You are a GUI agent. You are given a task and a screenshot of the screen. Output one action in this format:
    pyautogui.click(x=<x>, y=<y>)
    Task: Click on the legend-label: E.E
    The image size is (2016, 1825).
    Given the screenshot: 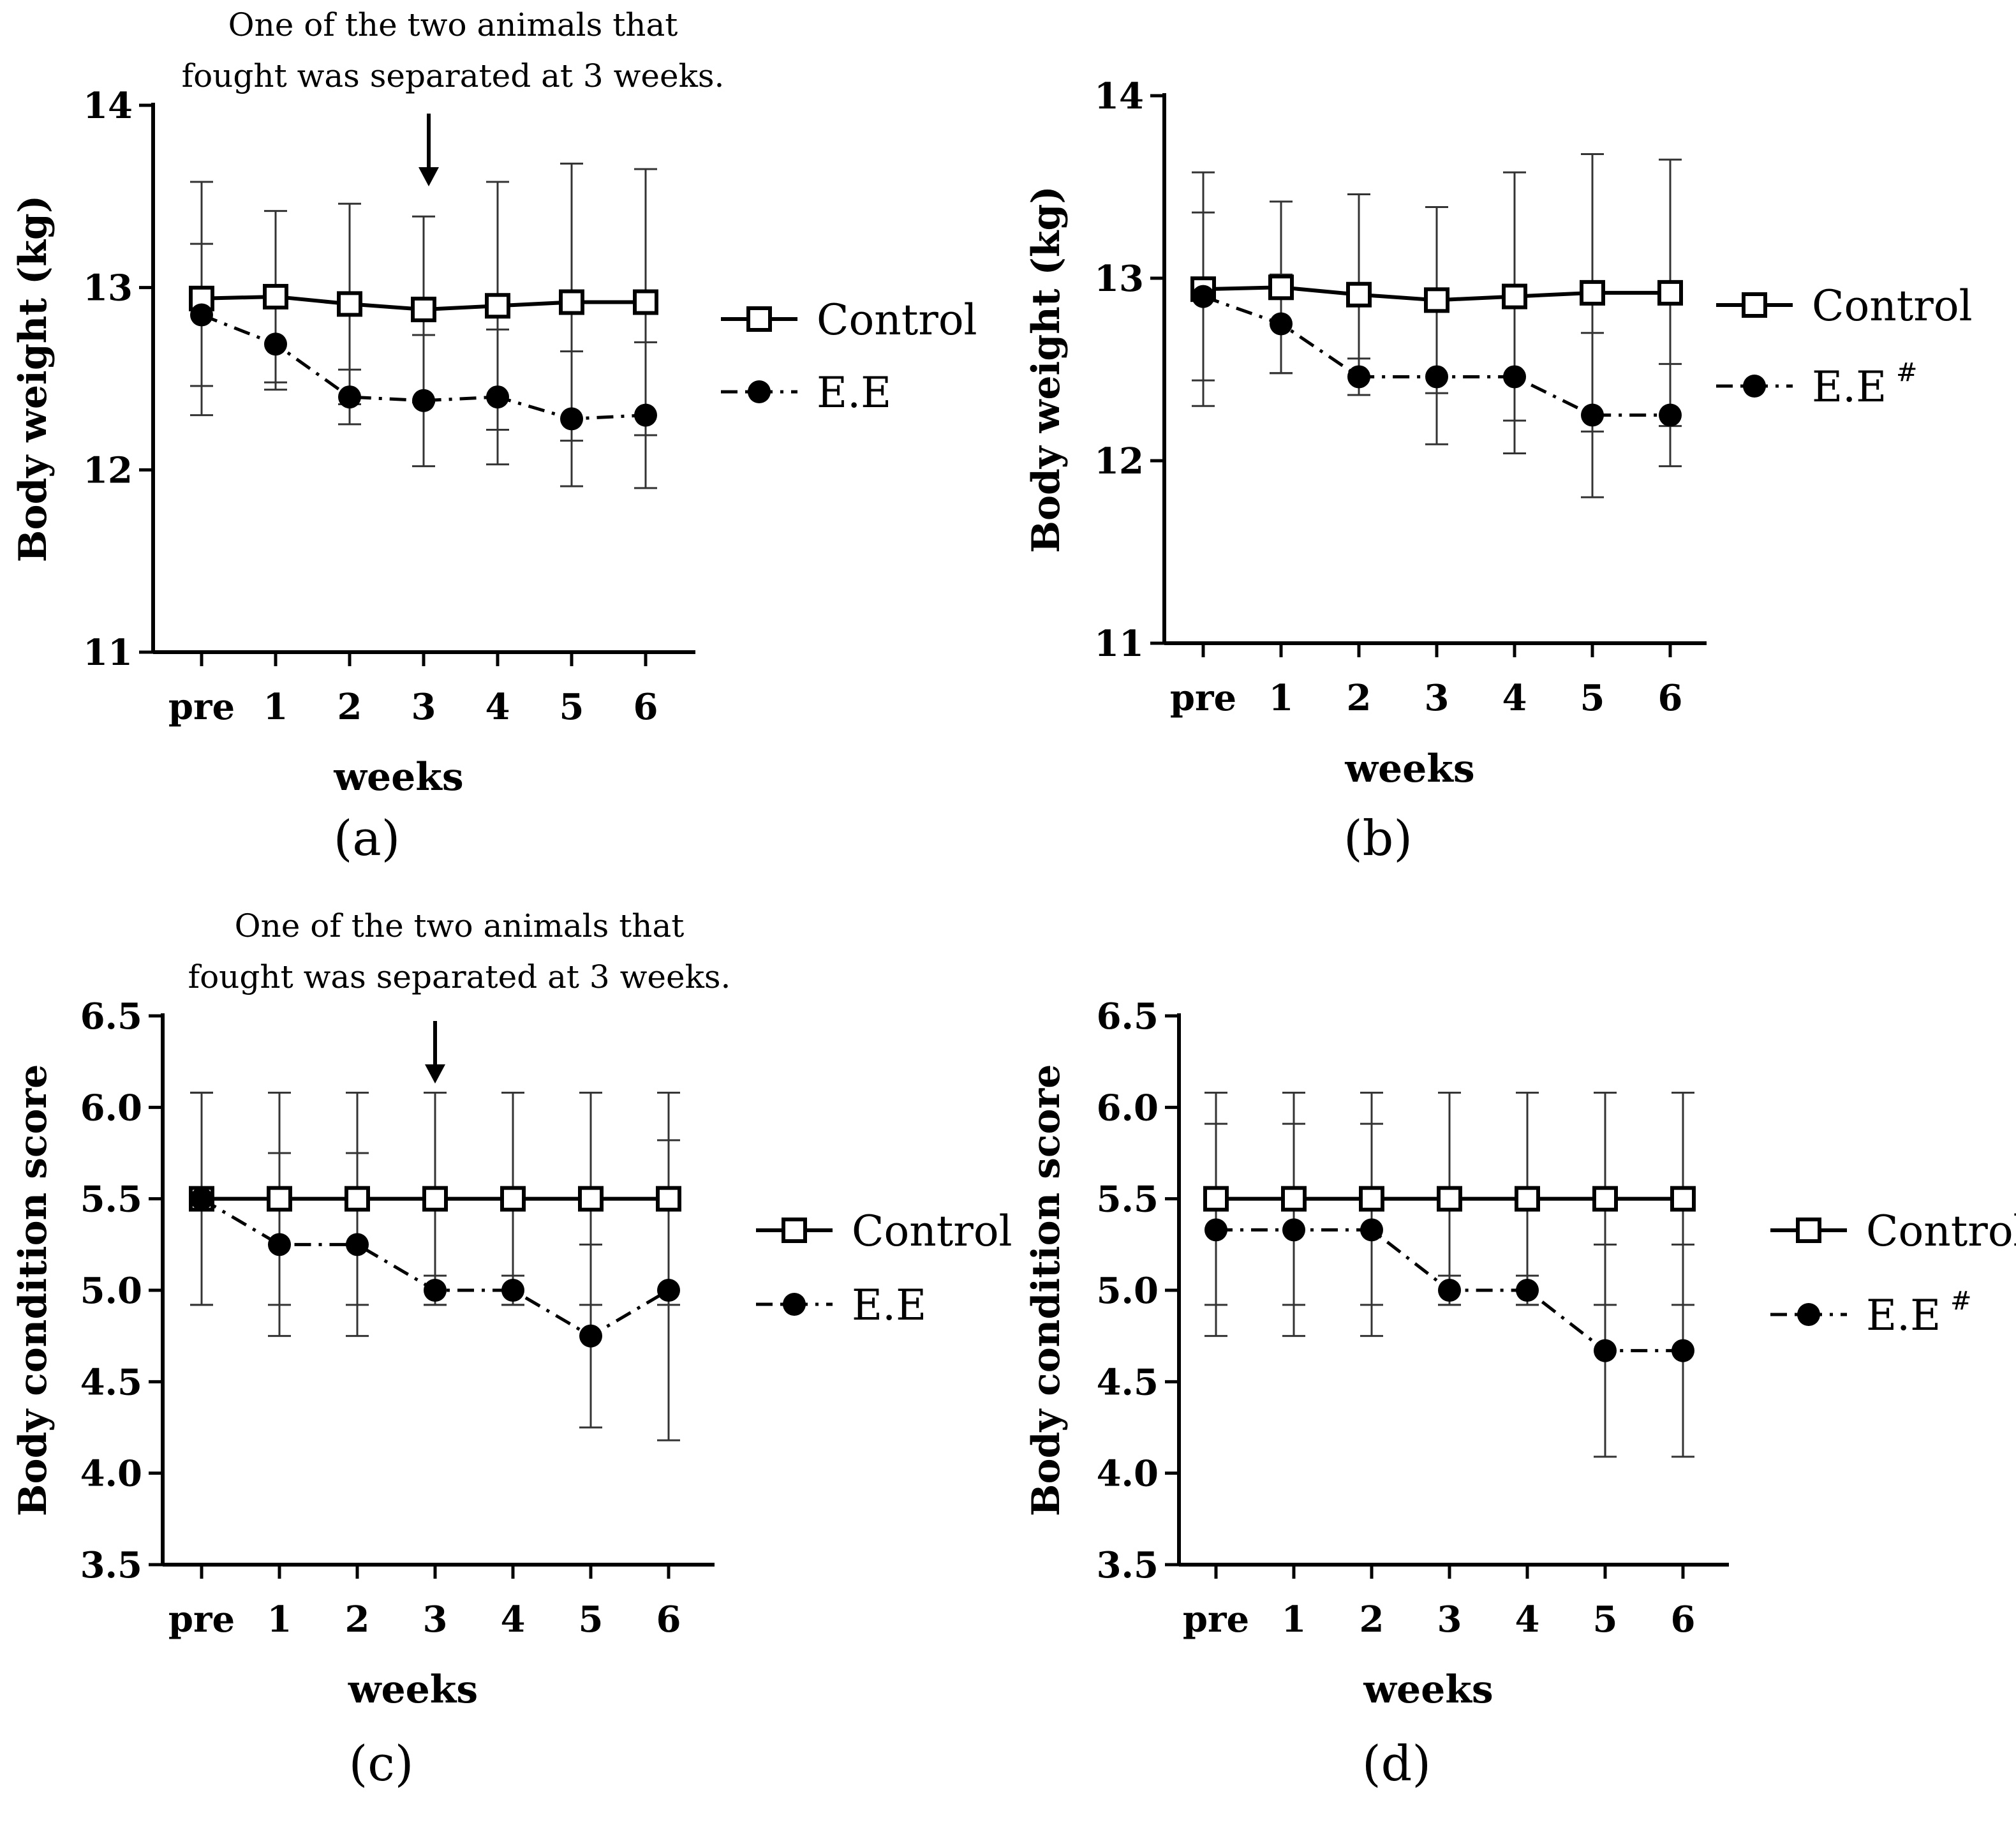 What is the action you would take?
    pyautogui.click(x=1849, y=387)
    